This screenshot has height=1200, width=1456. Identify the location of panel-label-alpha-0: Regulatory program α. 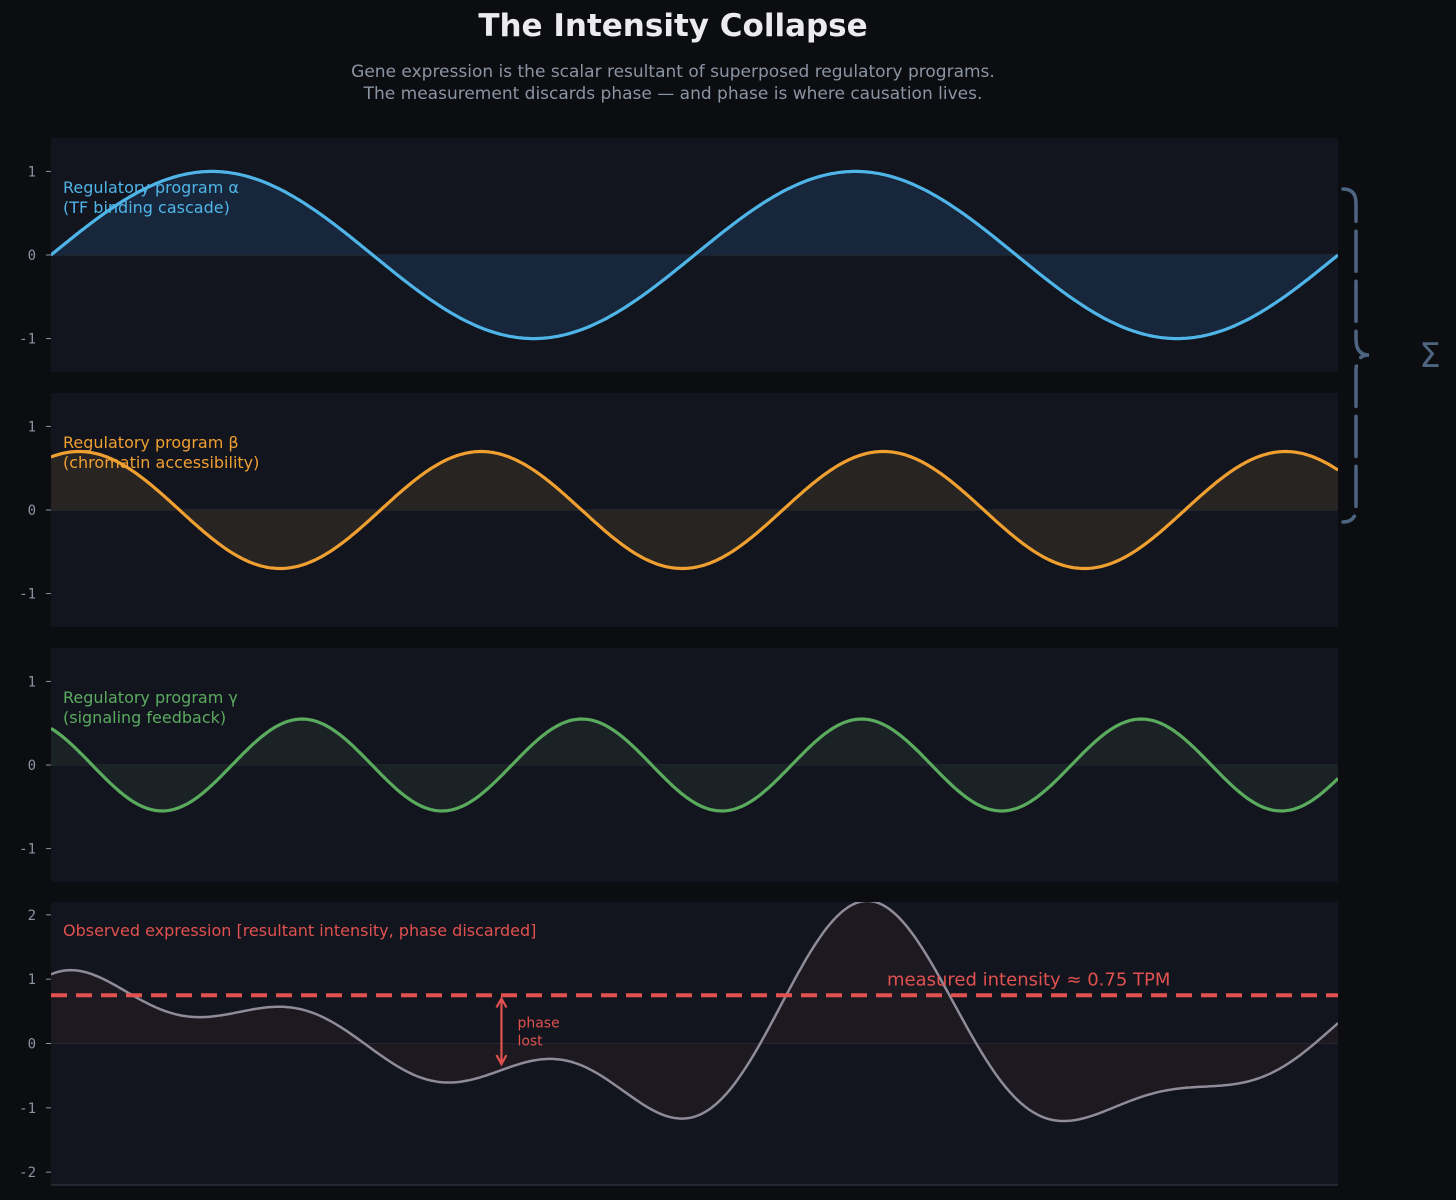
(151, 187).